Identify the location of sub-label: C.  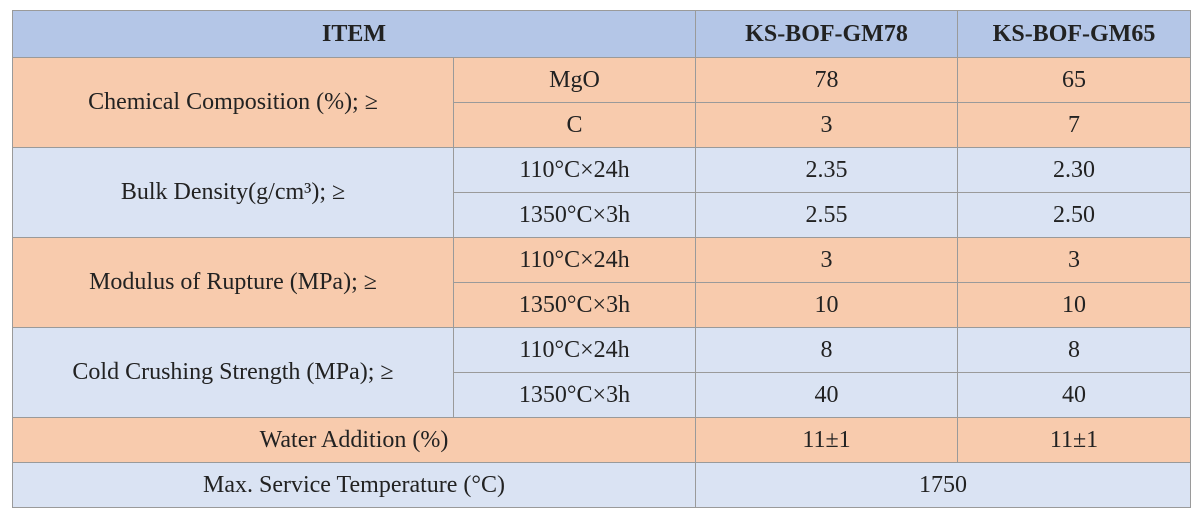
(574, 125).